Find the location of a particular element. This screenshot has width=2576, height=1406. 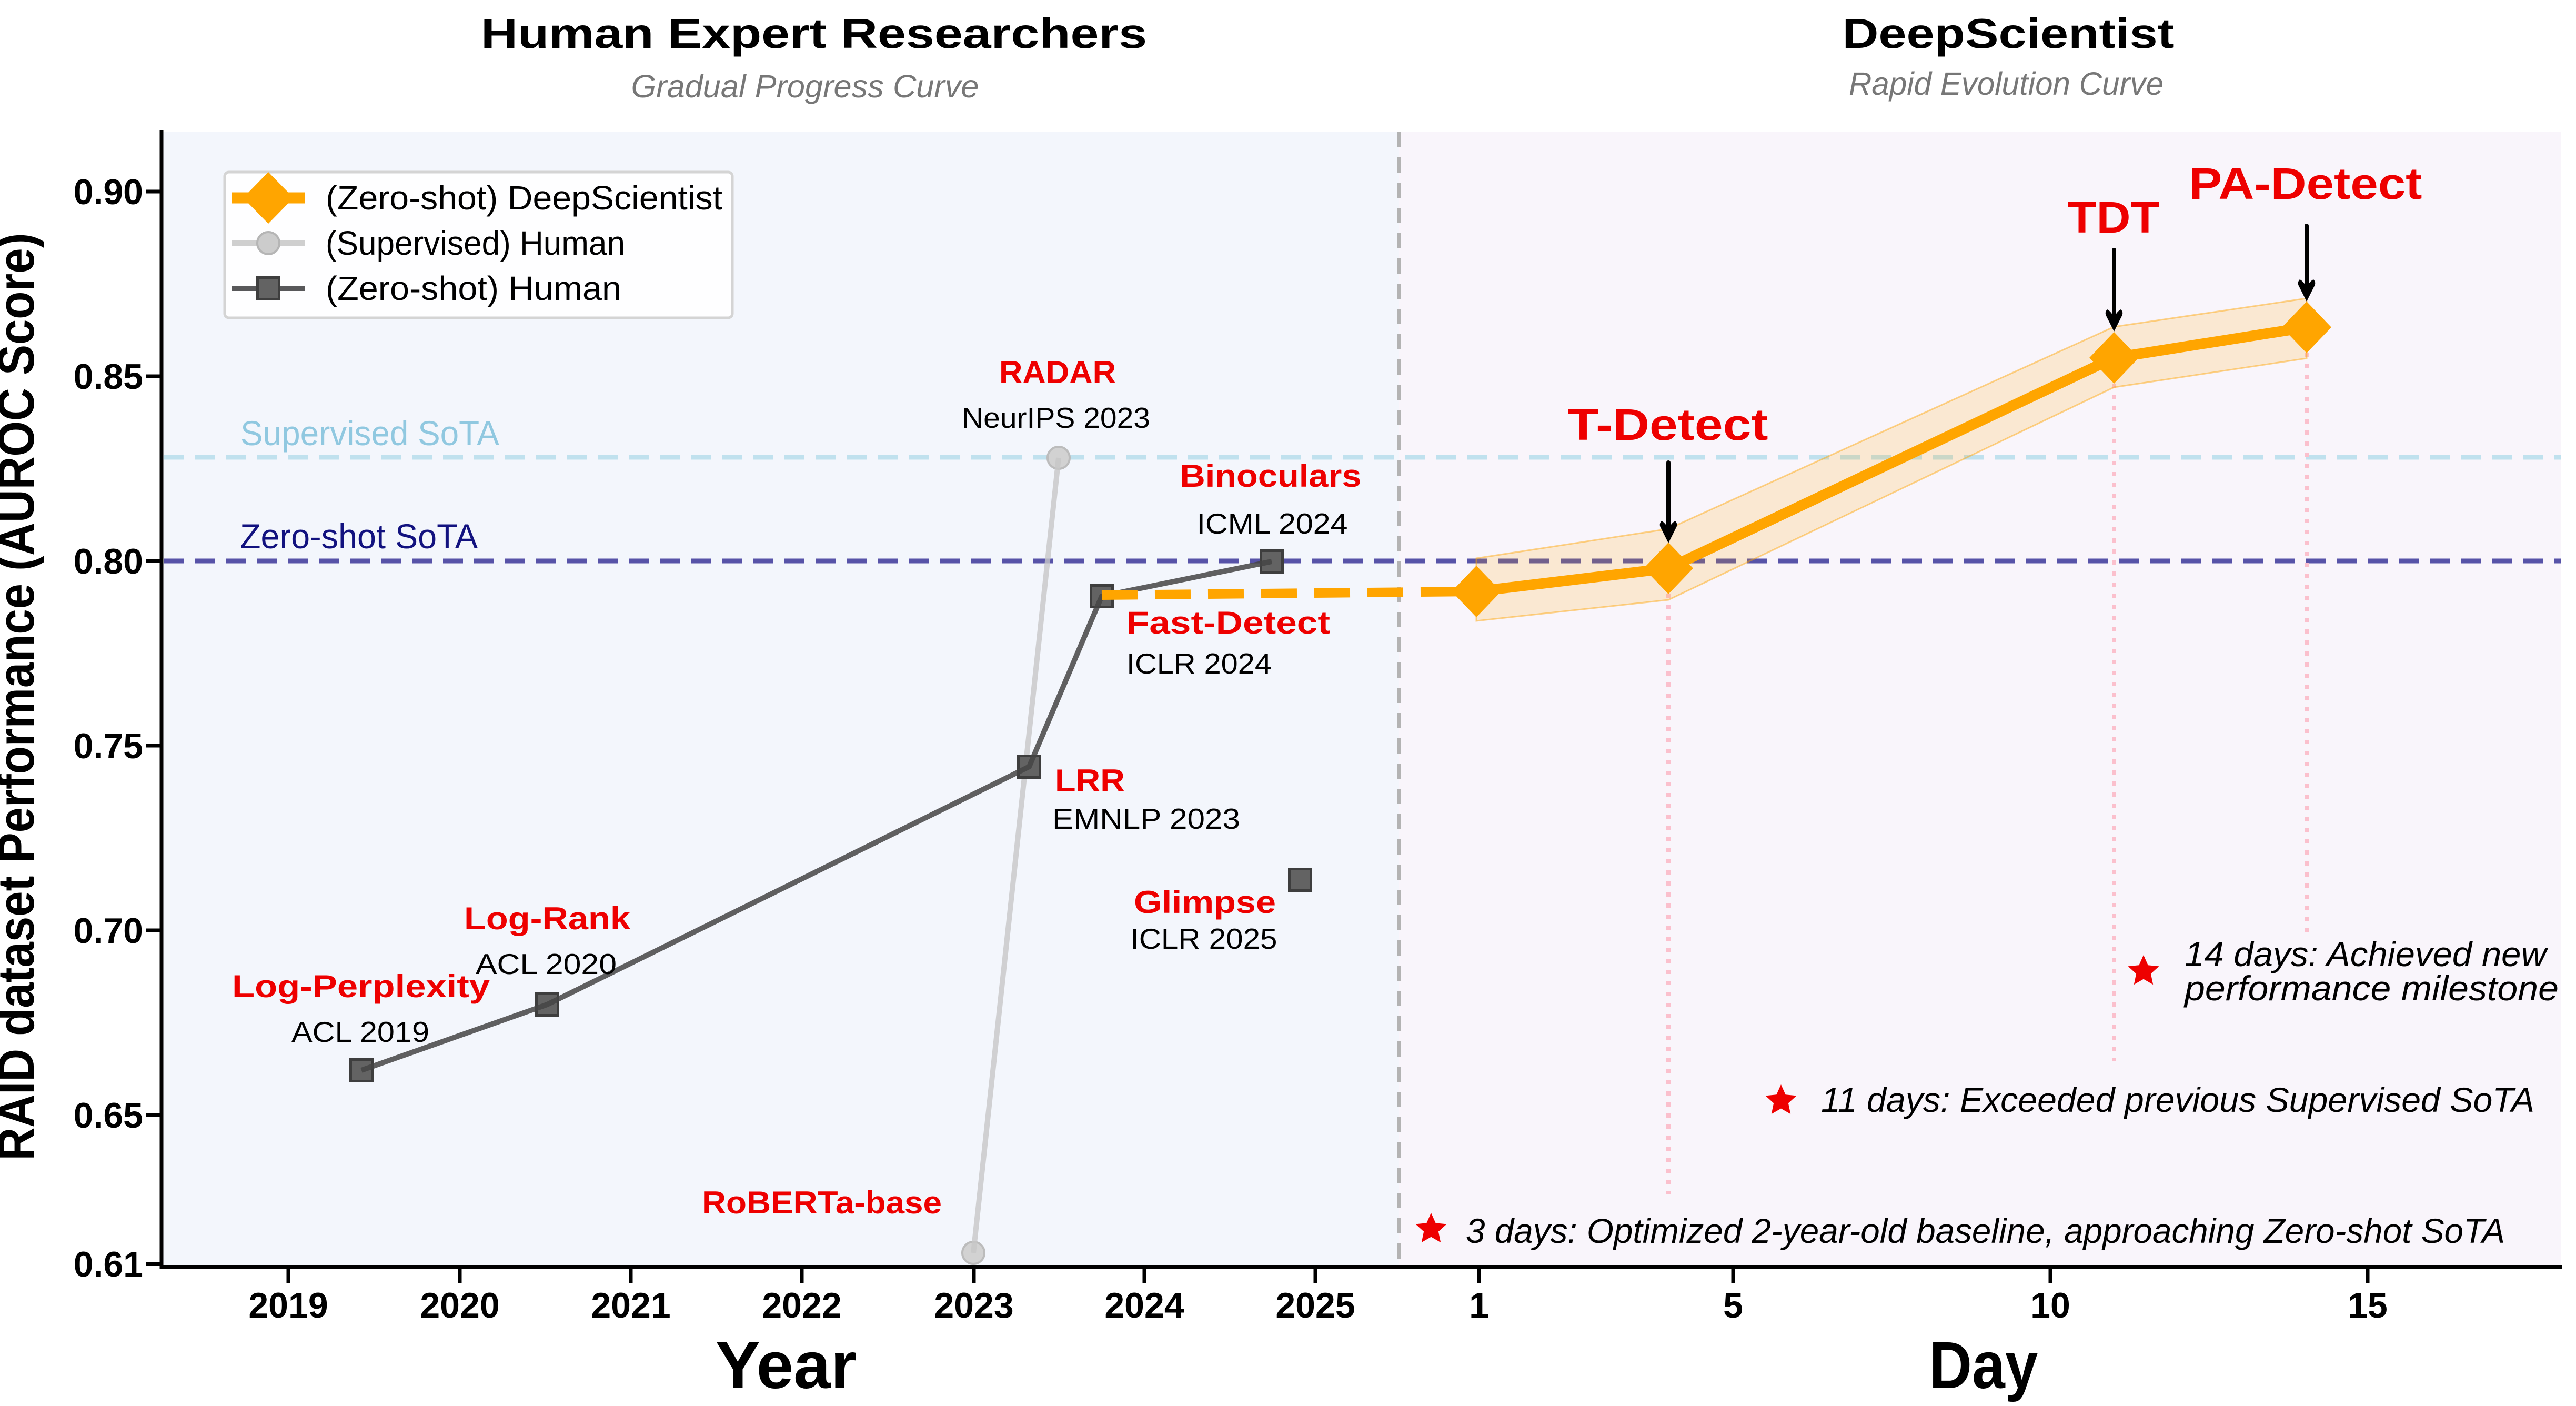

svg-text: ICLR 2025 is located at coordinates (1204, 939).